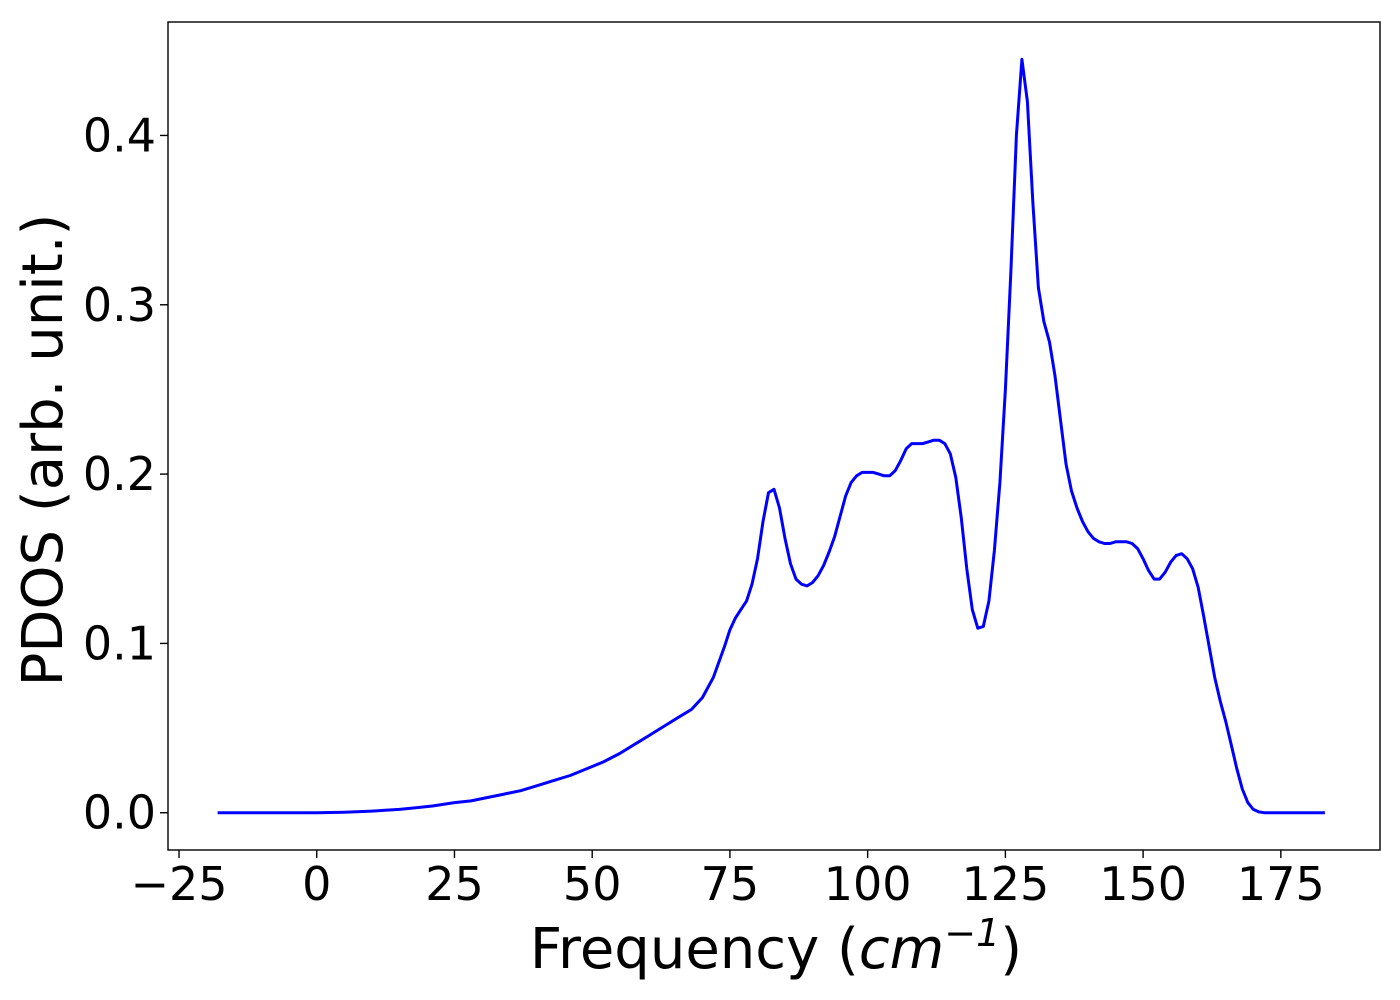 The width and height of the screenshot is (1400, 1000). I want to click on x-axis-ticks: −25 0 25 50 75 100 125 150 175, so click(727, 880).